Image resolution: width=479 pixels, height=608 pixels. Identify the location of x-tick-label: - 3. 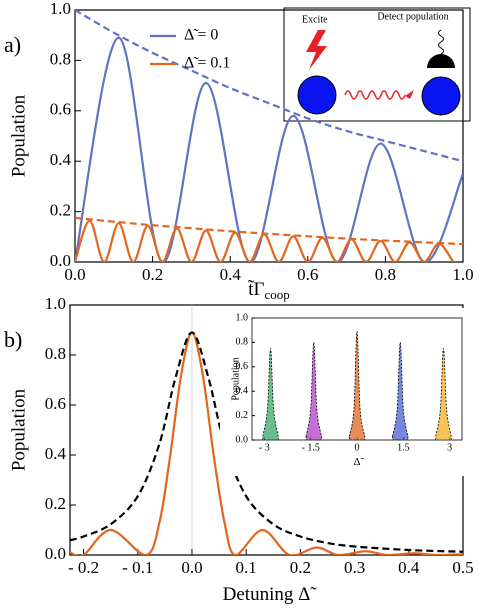
(264, 447).